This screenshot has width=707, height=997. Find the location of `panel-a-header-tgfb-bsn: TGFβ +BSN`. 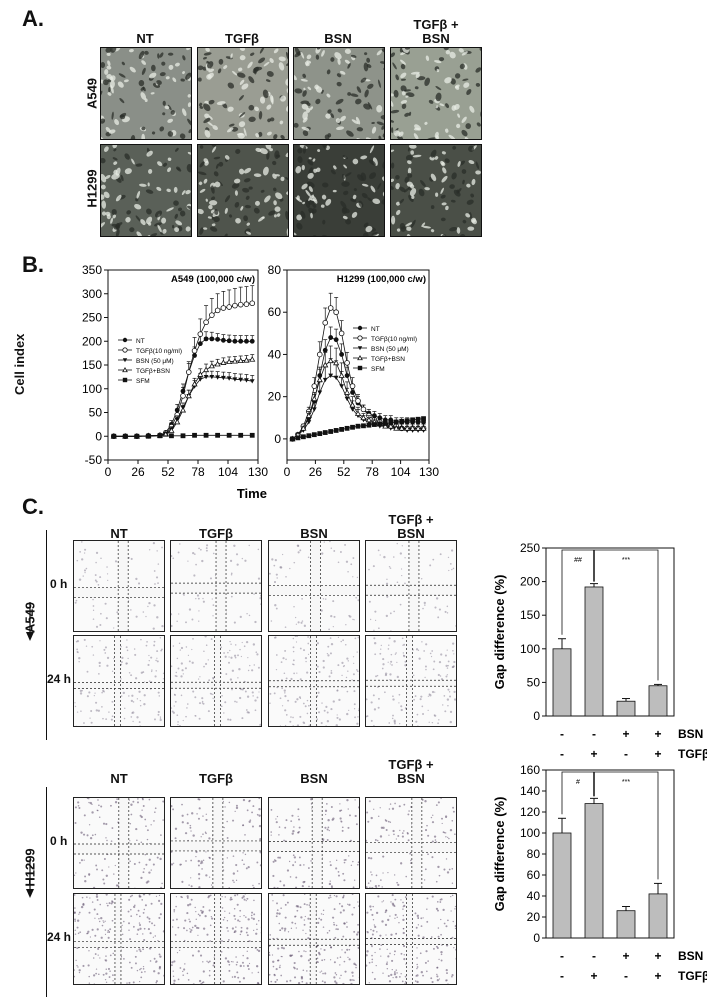

panel-a-header-tgfb-bsn: TGFβ +BSN is located at coordinates (436, 32).